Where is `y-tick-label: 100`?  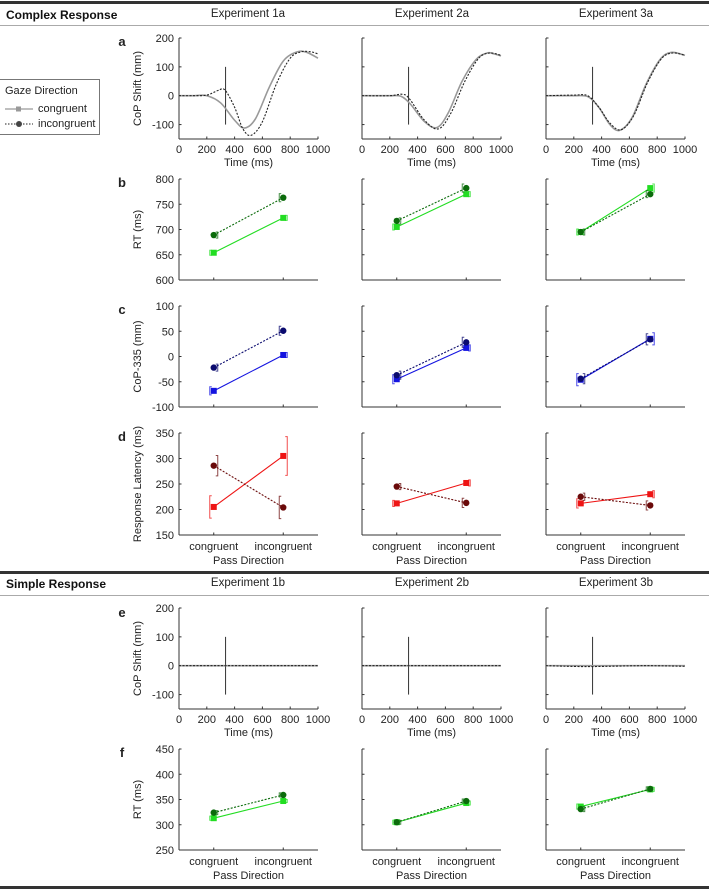
y-tick-label: 100 is located at coordinates (165, 638).